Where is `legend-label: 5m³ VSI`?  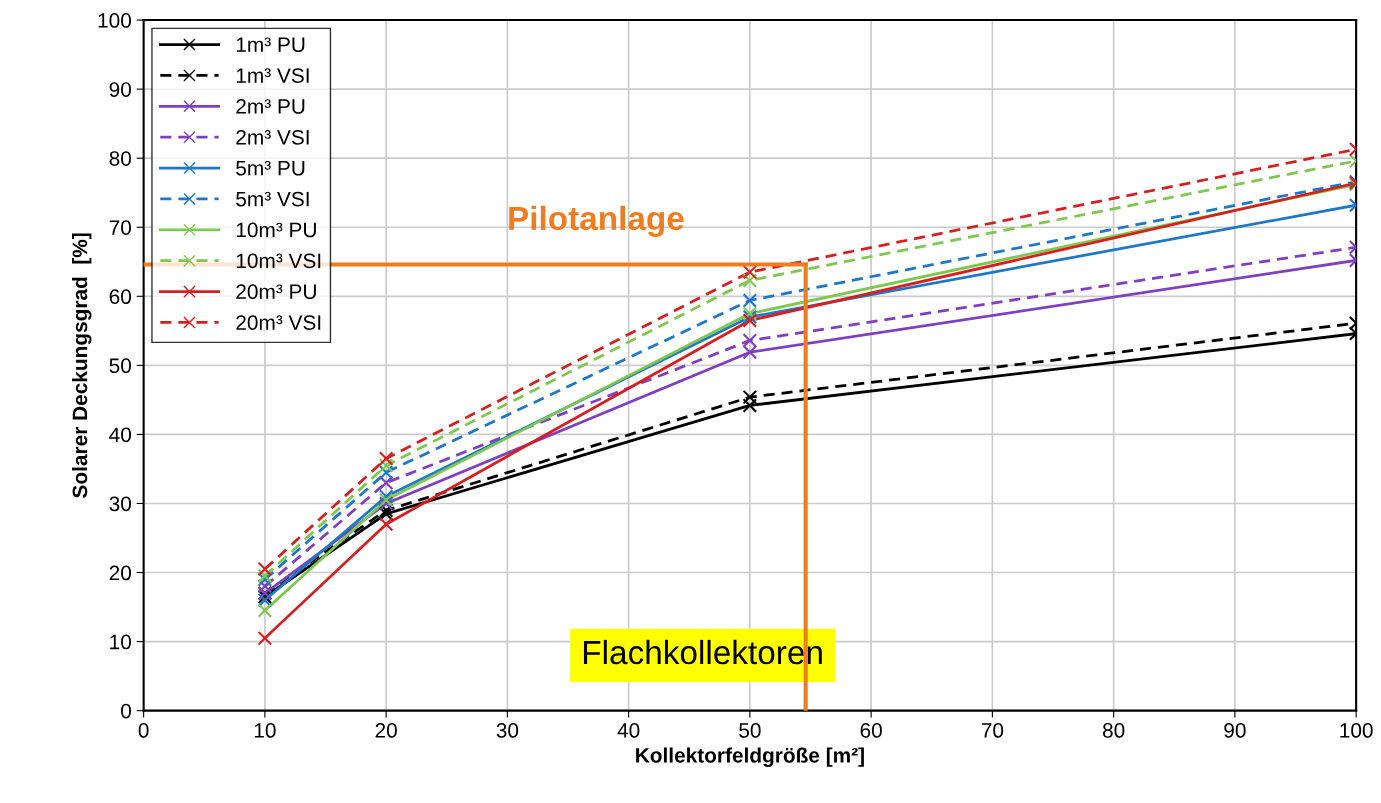 legend-label: 5m³ VSI is located at coordinates (272, 199).